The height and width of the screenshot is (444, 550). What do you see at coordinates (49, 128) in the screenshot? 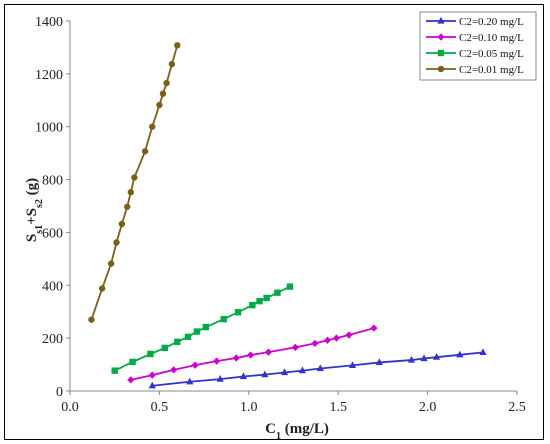
I see `y-tick-label: 1000` at bounding box center [49, 128].